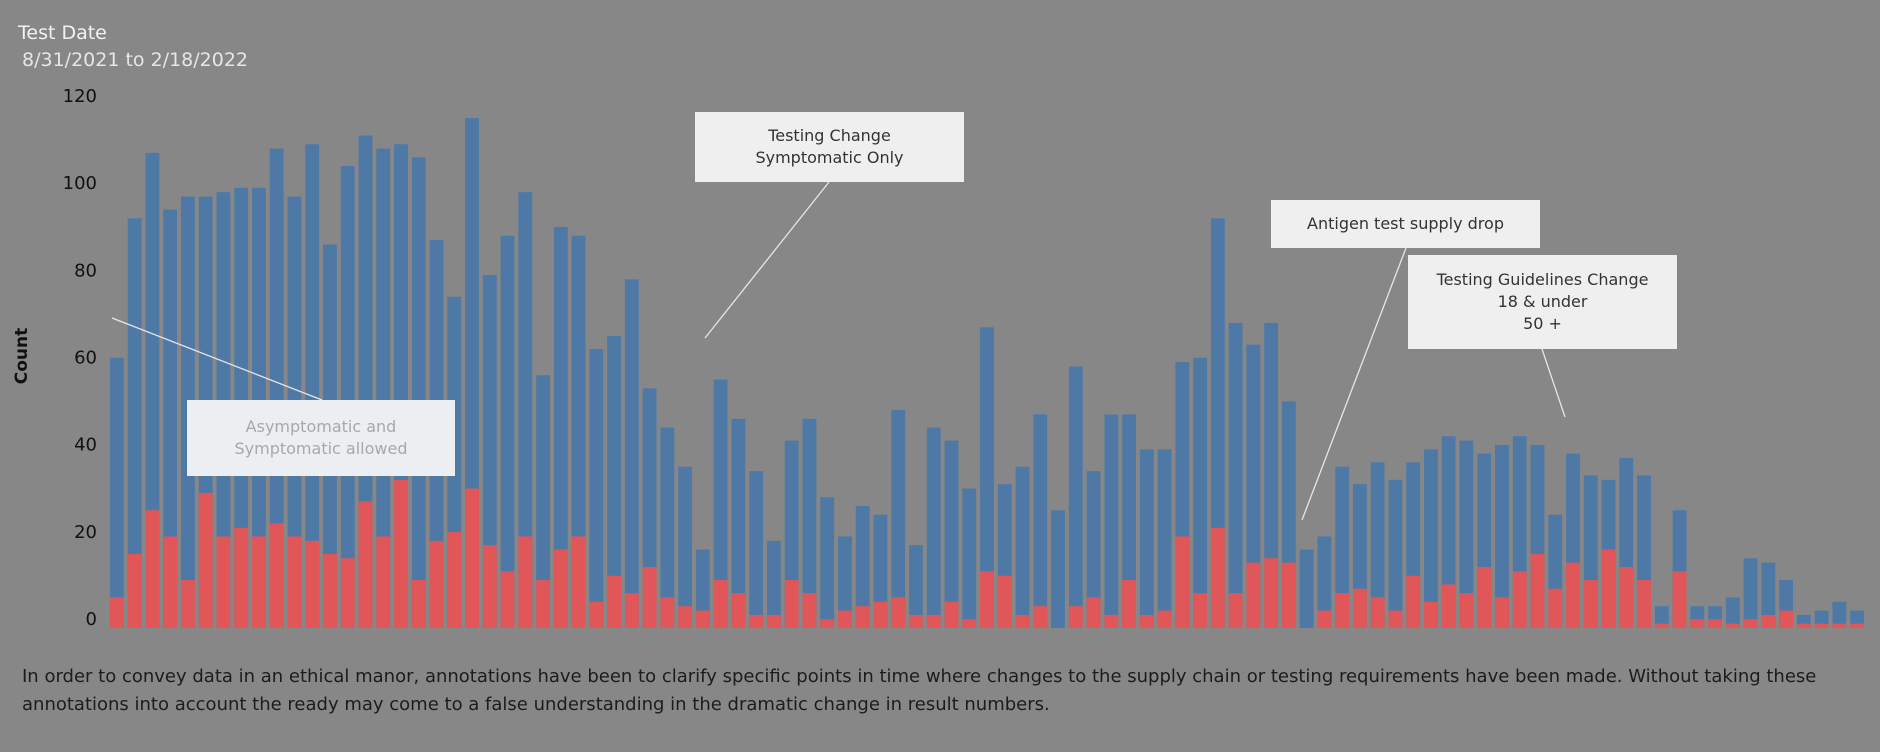  I want to click on leader-antigen, so click(1354, 384).